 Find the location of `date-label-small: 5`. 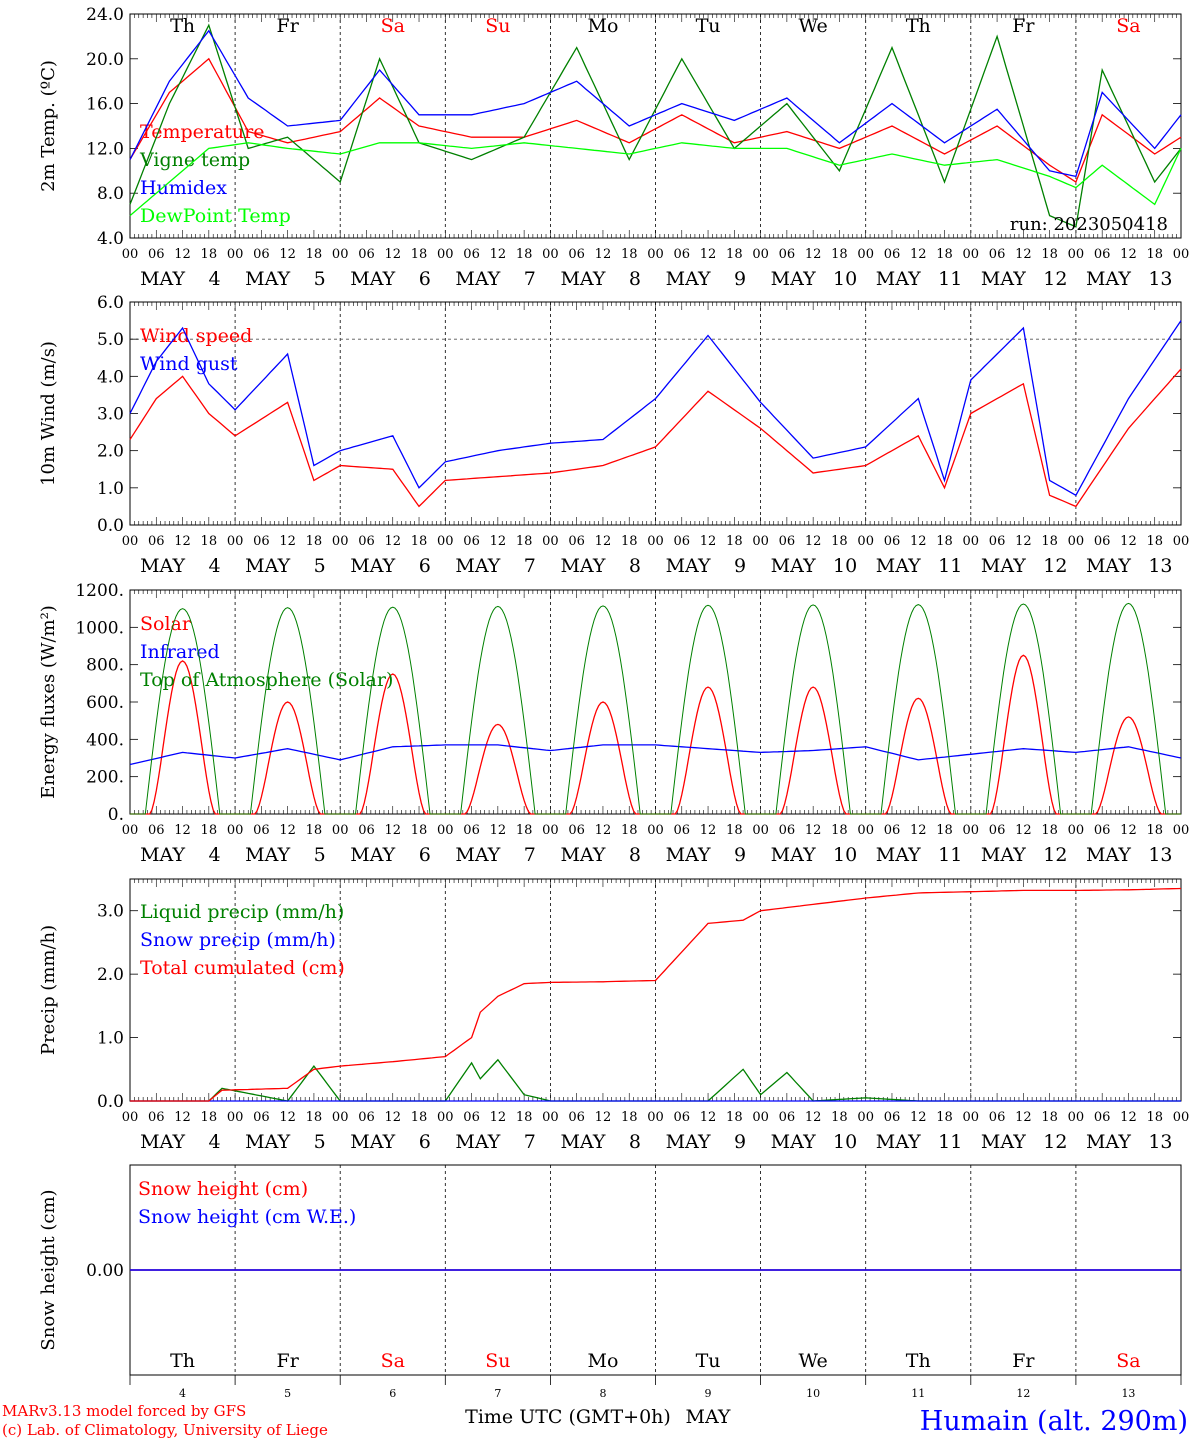

date-label-small: 5 is located at coordinates (287, 1393).